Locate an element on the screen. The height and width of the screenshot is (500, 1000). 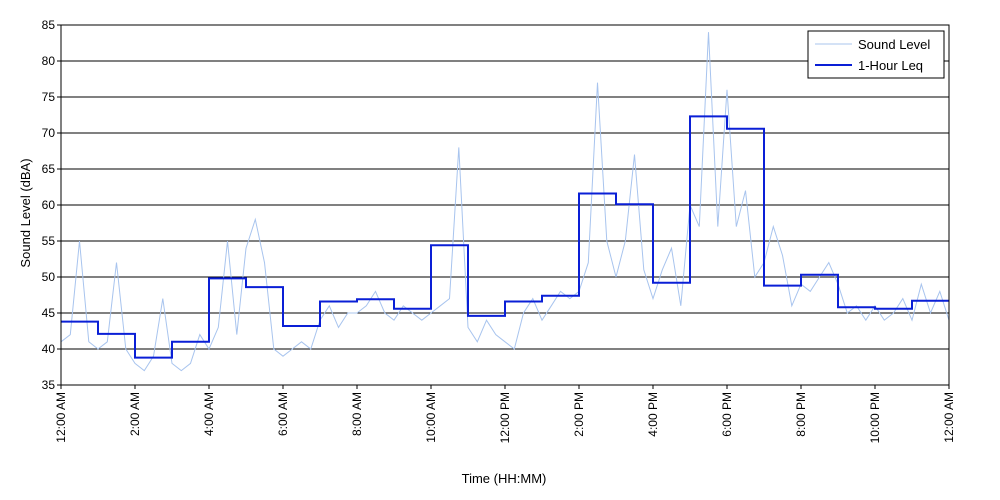
x-tick-label: 2:00 PM is located at coordinates (579, 414).